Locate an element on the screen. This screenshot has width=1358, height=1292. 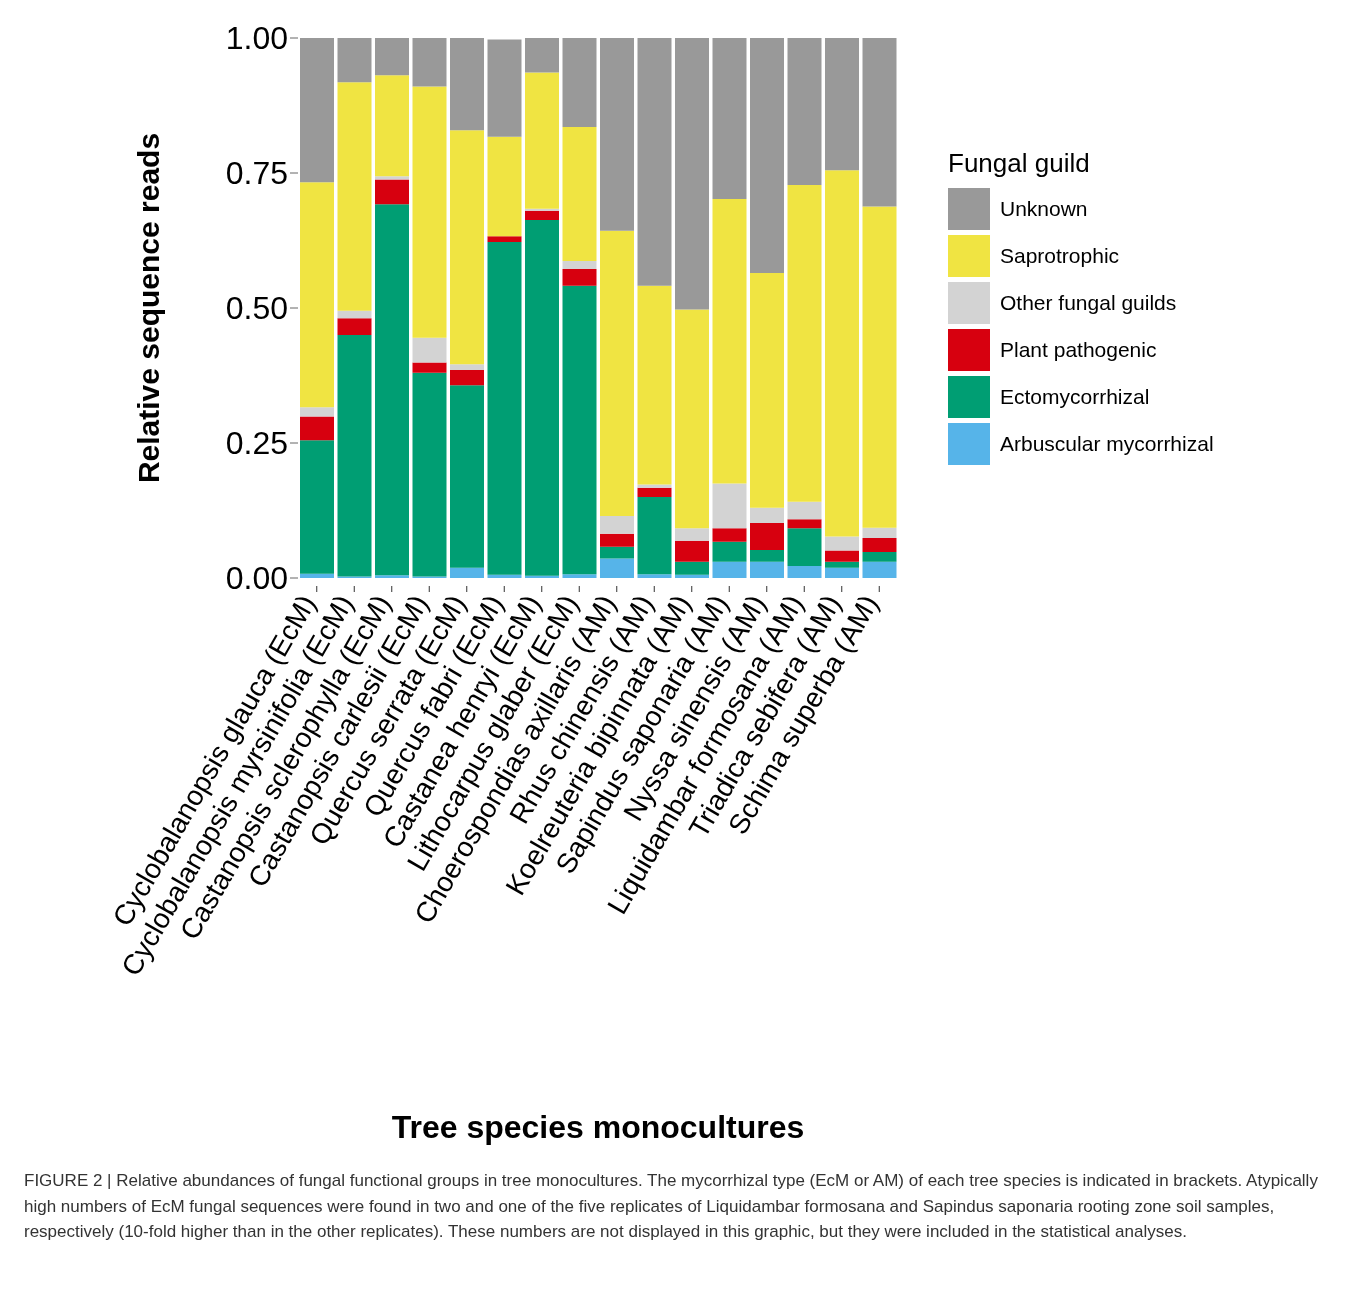
legend-label: Saprotrophic is located at coordinates (1060, 255).